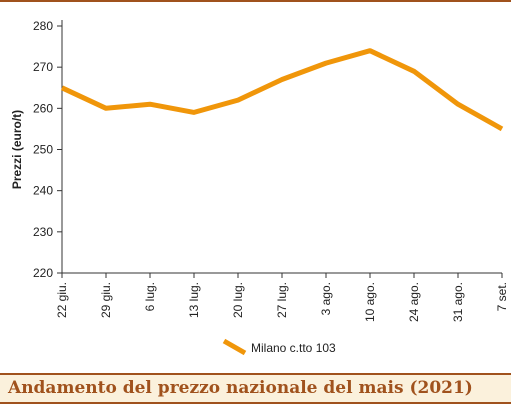 Image resolution: width=511 pixels, height=406 pixels. I want to click on y-tick-label: 270, so click(43, 67).